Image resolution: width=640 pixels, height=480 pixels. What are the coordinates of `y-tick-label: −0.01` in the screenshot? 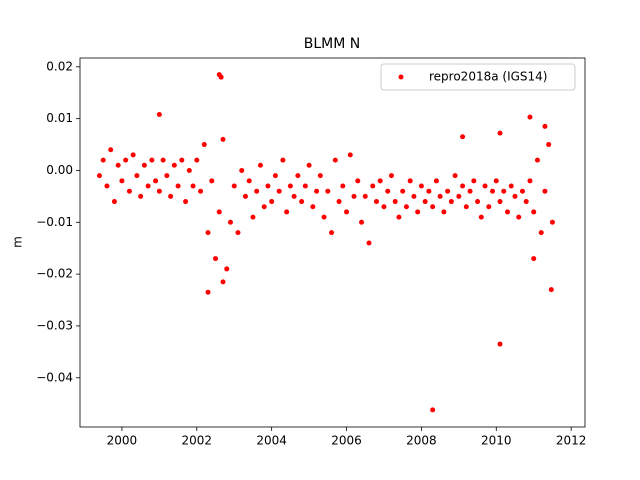 It's located at (54, 222).